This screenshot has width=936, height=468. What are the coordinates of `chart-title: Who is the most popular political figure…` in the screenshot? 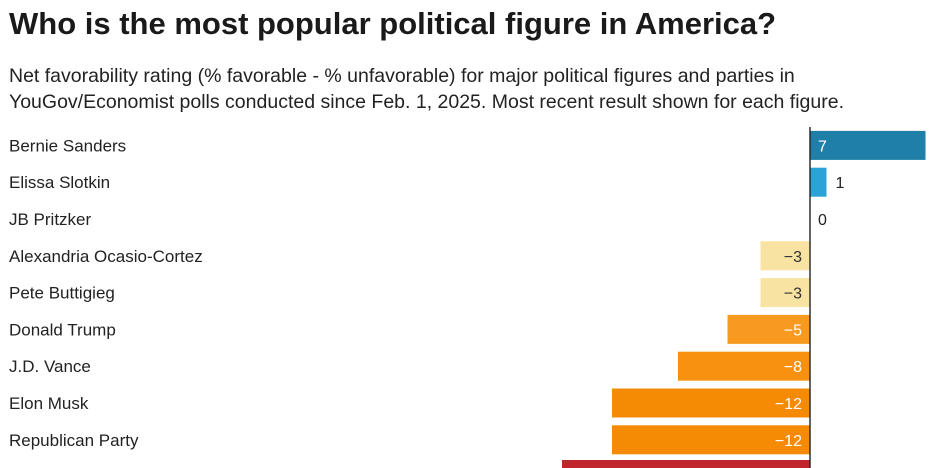 It's located at (393, 23).